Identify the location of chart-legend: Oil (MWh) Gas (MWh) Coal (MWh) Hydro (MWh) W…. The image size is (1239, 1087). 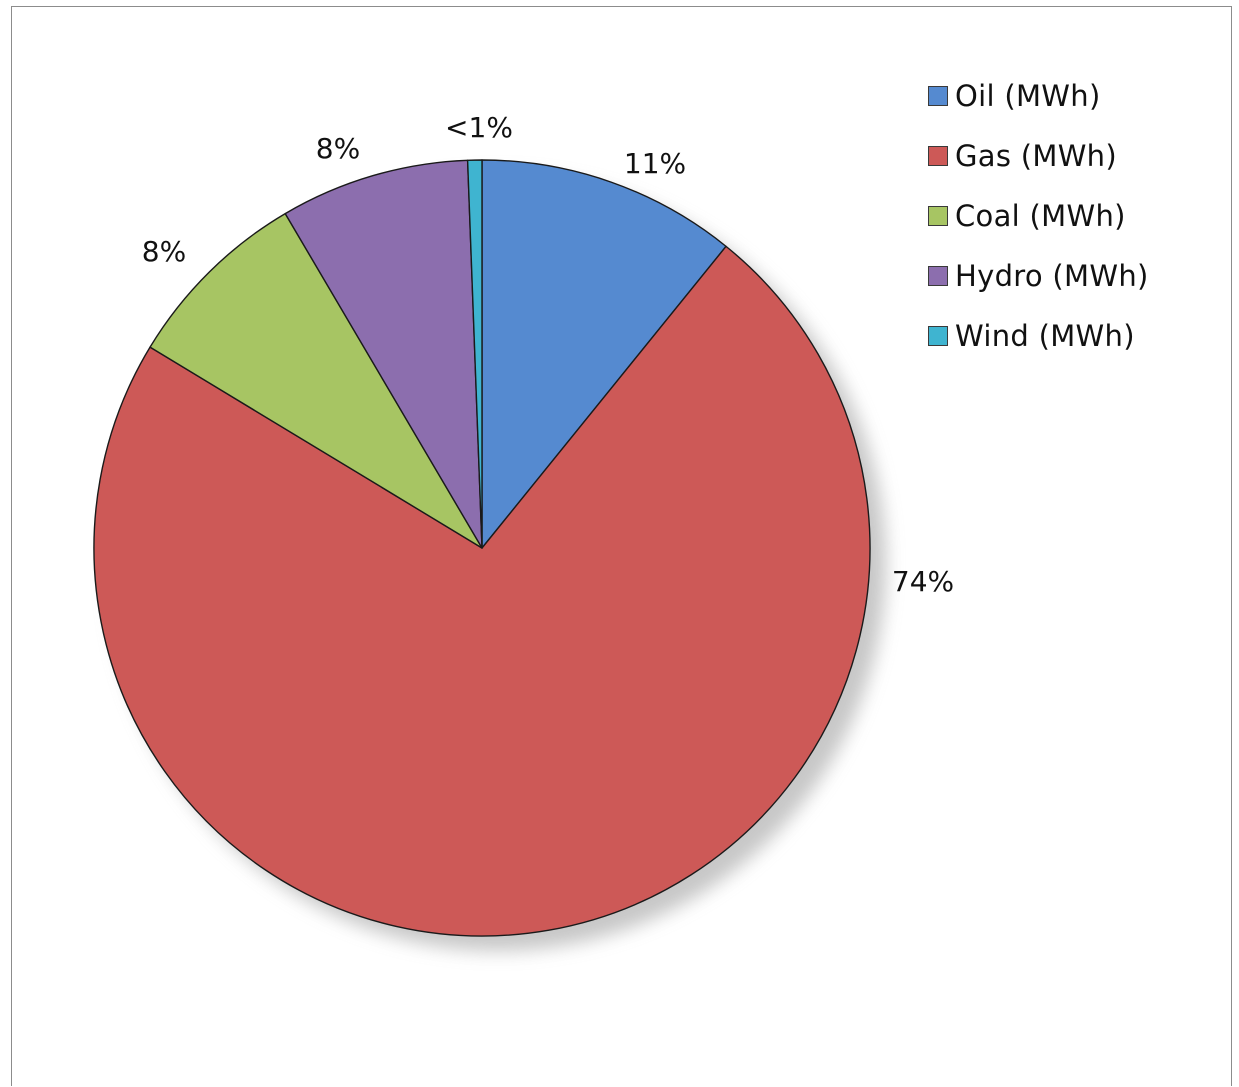
(1038, 216).